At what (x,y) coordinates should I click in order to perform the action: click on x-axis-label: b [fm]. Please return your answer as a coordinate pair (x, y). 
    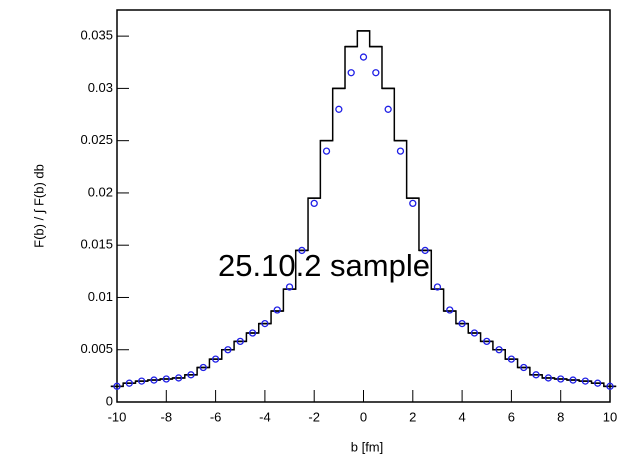
    Looking at the image, I should click on (367, 446).